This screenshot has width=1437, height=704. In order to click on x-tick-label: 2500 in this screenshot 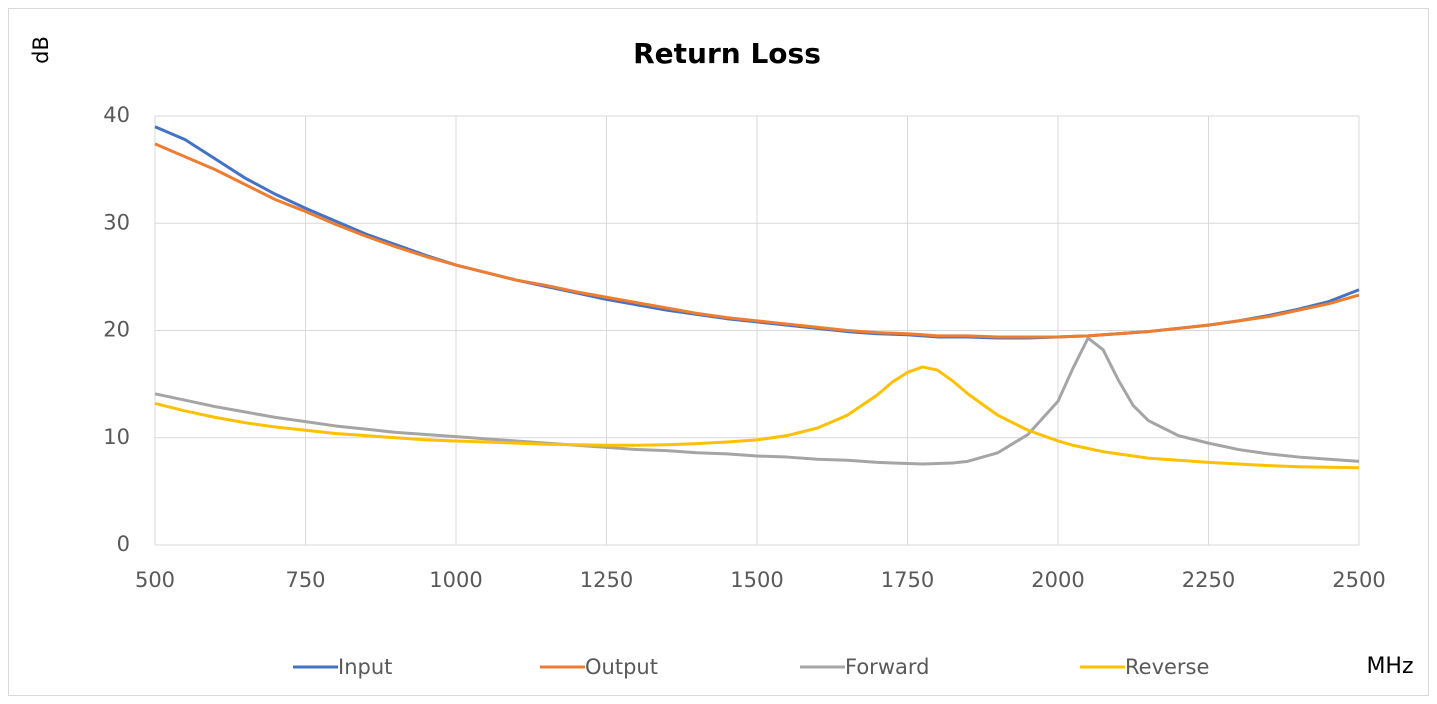, I will do `click(1358, 580)`.